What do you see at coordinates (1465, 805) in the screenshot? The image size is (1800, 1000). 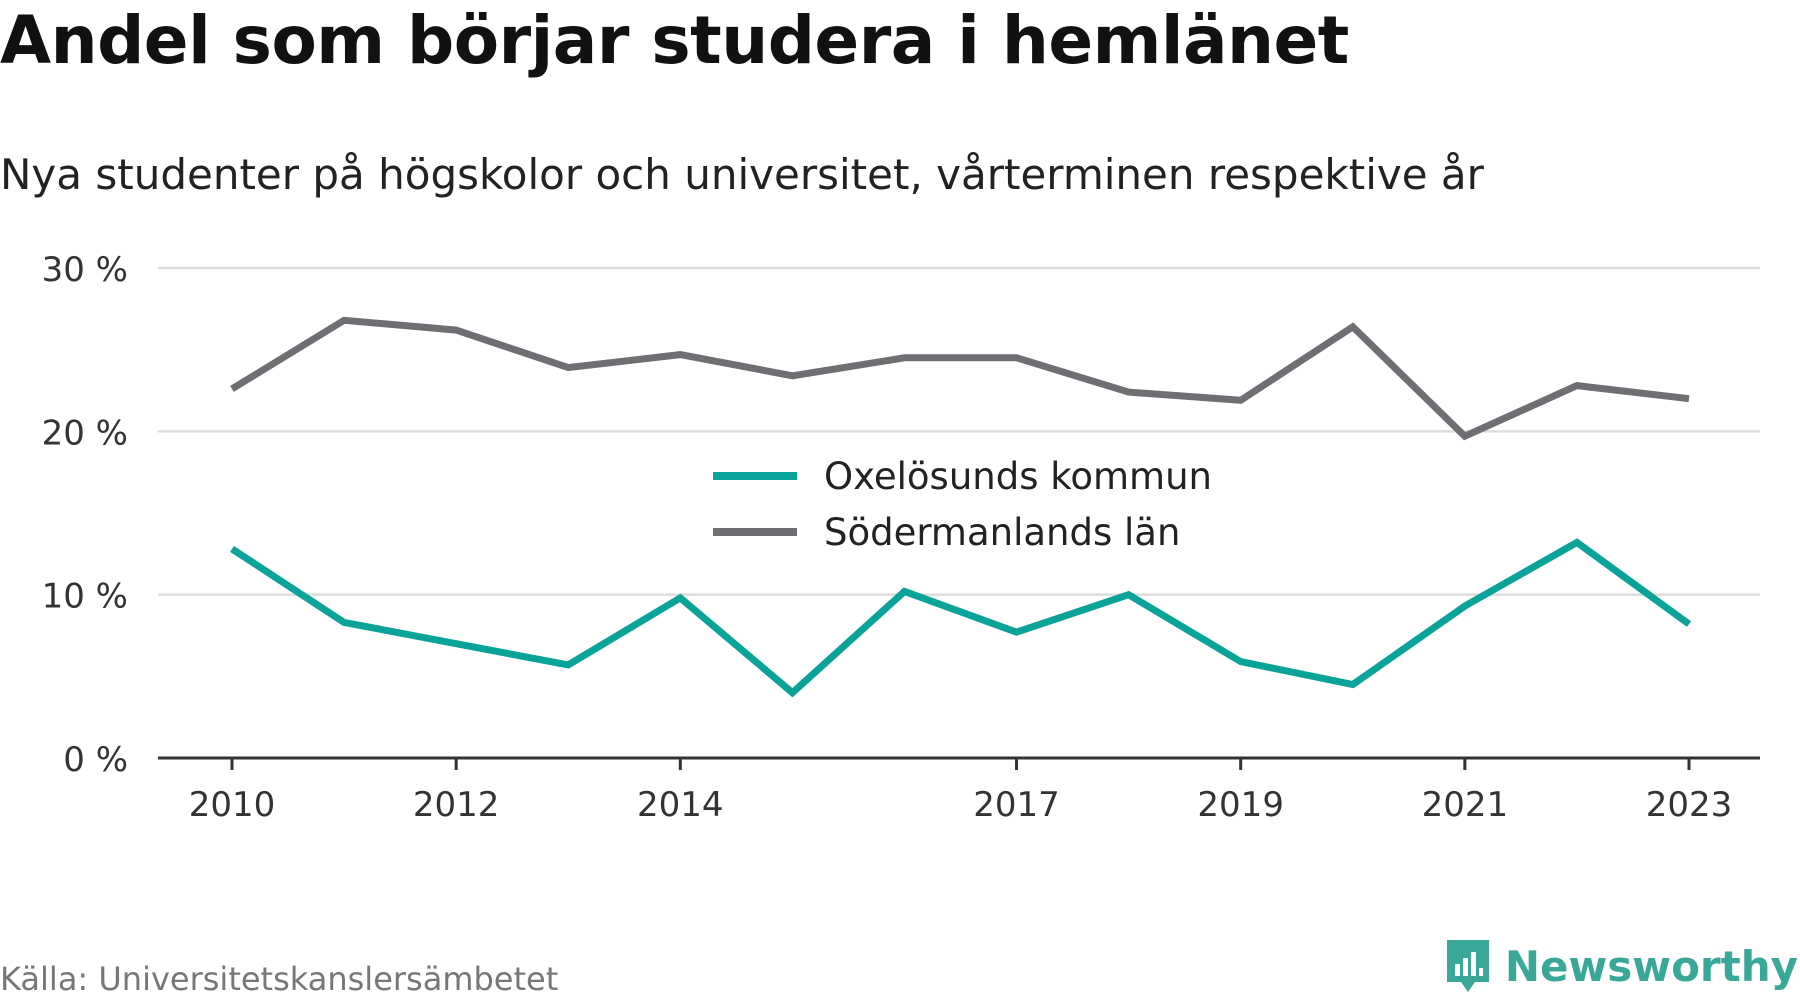 I see `x-tick-label: 2021` at bounding box center [1465, 805].